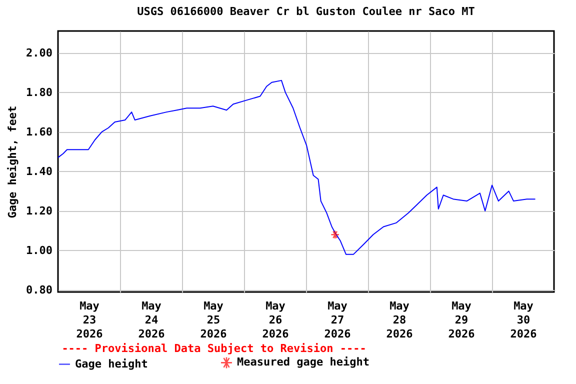  I want to click on x-tick-label: May 25 2026, so click(214, 320).